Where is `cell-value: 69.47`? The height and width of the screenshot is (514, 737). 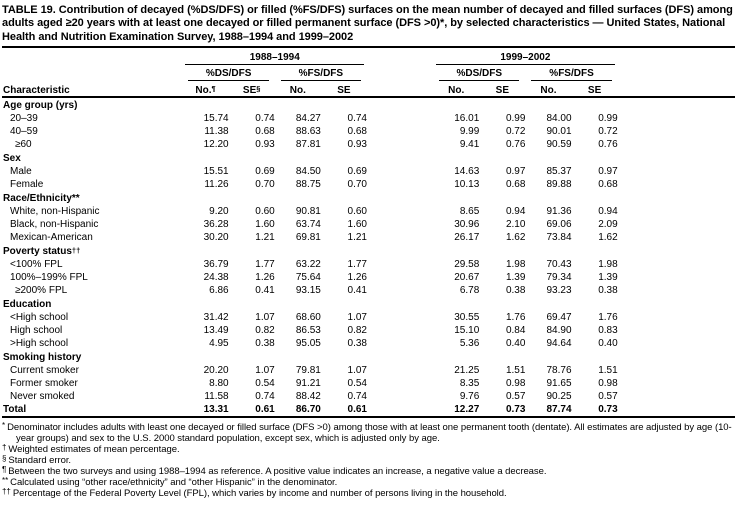
cell-value: 69.47 is located at coordinates (559, 318).